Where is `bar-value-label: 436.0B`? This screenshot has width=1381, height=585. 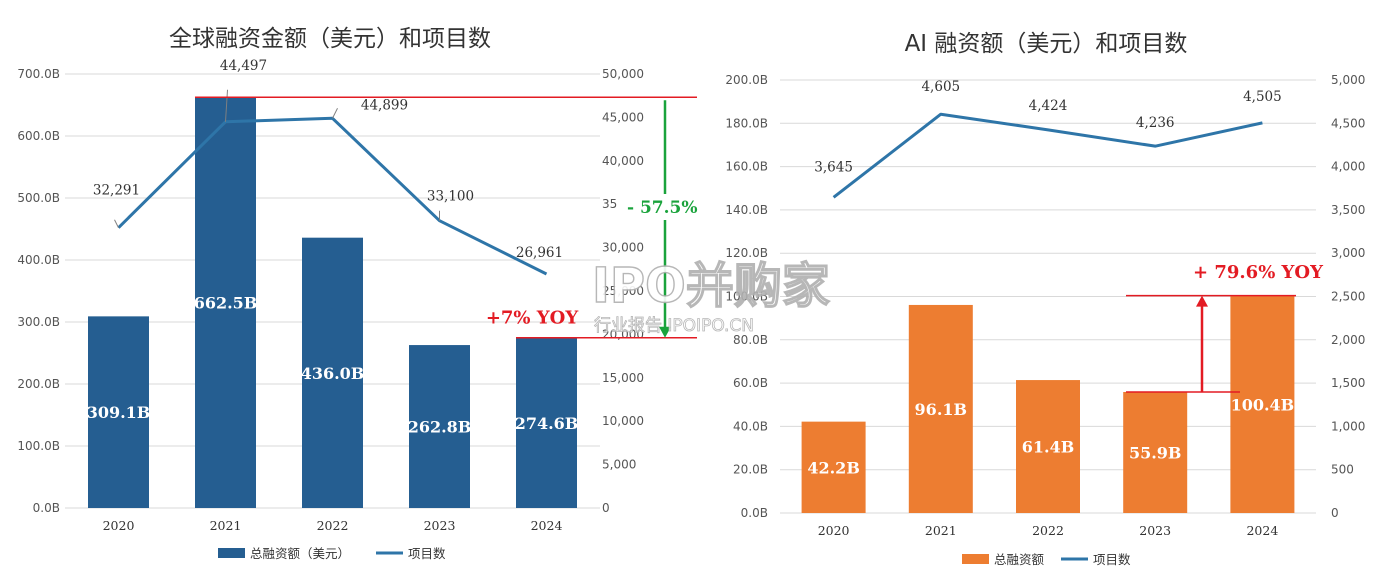
bar-value-label: 436.0B is located at coordinates (333, 373).